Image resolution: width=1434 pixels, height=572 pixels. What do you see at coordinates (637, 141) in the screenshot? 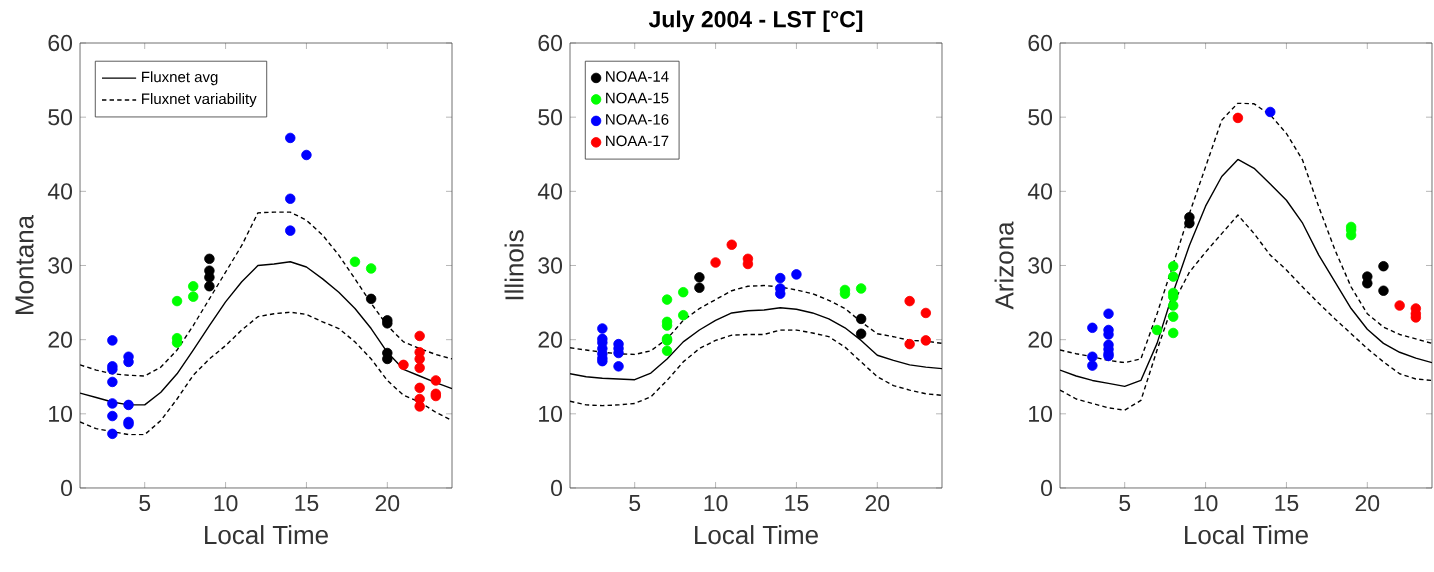
I see `legend-label: NOAA-17` at bounding box center [637, 141].